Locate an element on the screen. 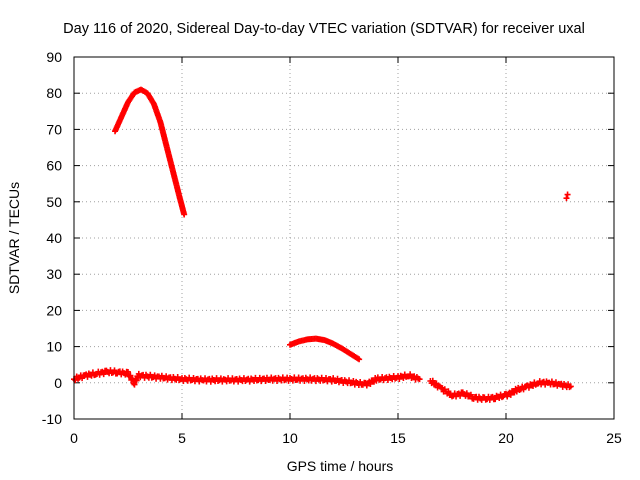 The width and height of the screenshot is (640, 480). series-baseline is located at coordinates (247, 378).